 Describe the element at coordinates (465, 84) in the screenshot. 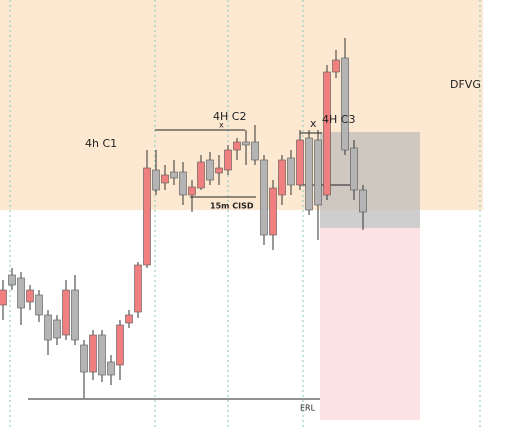

I see `label-dfvg: DFVG` at that location.